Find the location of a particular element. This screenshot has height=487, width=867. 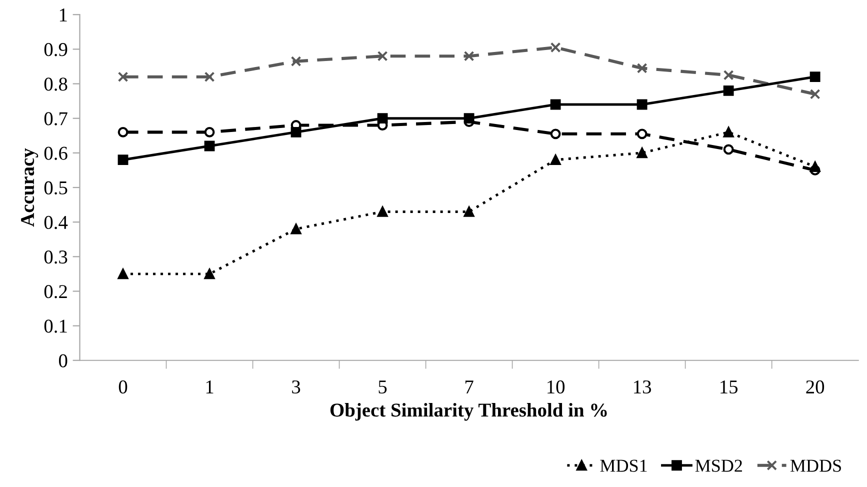

x-tick-label: 3 is located at coordinates (296, 387).